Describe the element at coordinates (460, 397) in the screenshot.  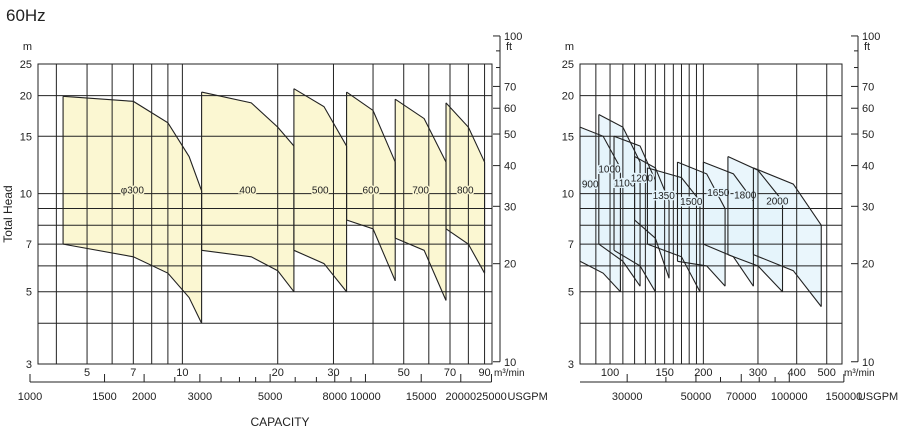
I see `usgpm-tick-label: 20000` at that location.